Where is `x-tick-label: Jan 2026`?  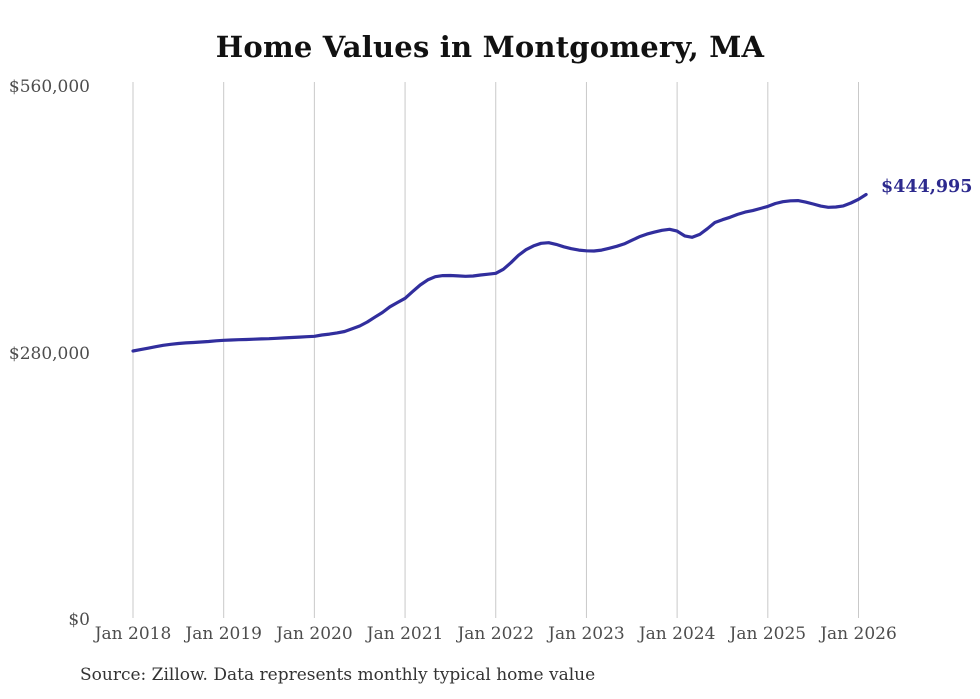 x-tick-label: Jan 2026 is located at coordinates (858, 634).